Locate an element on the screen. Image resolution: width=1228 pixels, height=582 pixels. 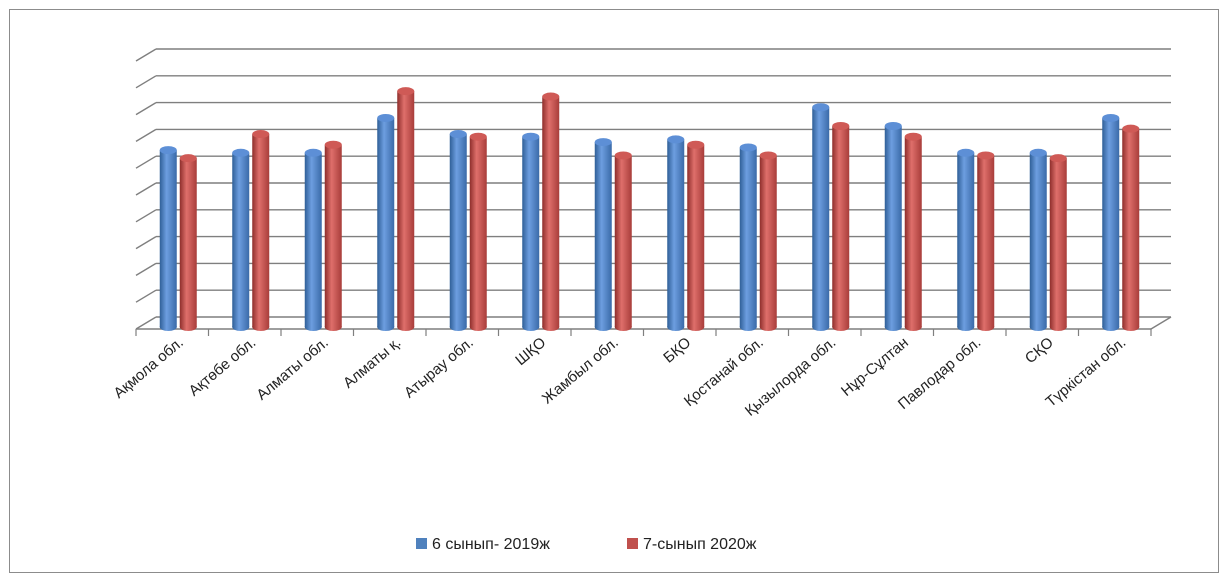
legend-item: 6 сынып- 2019ж is located at coordinates (483, 544).